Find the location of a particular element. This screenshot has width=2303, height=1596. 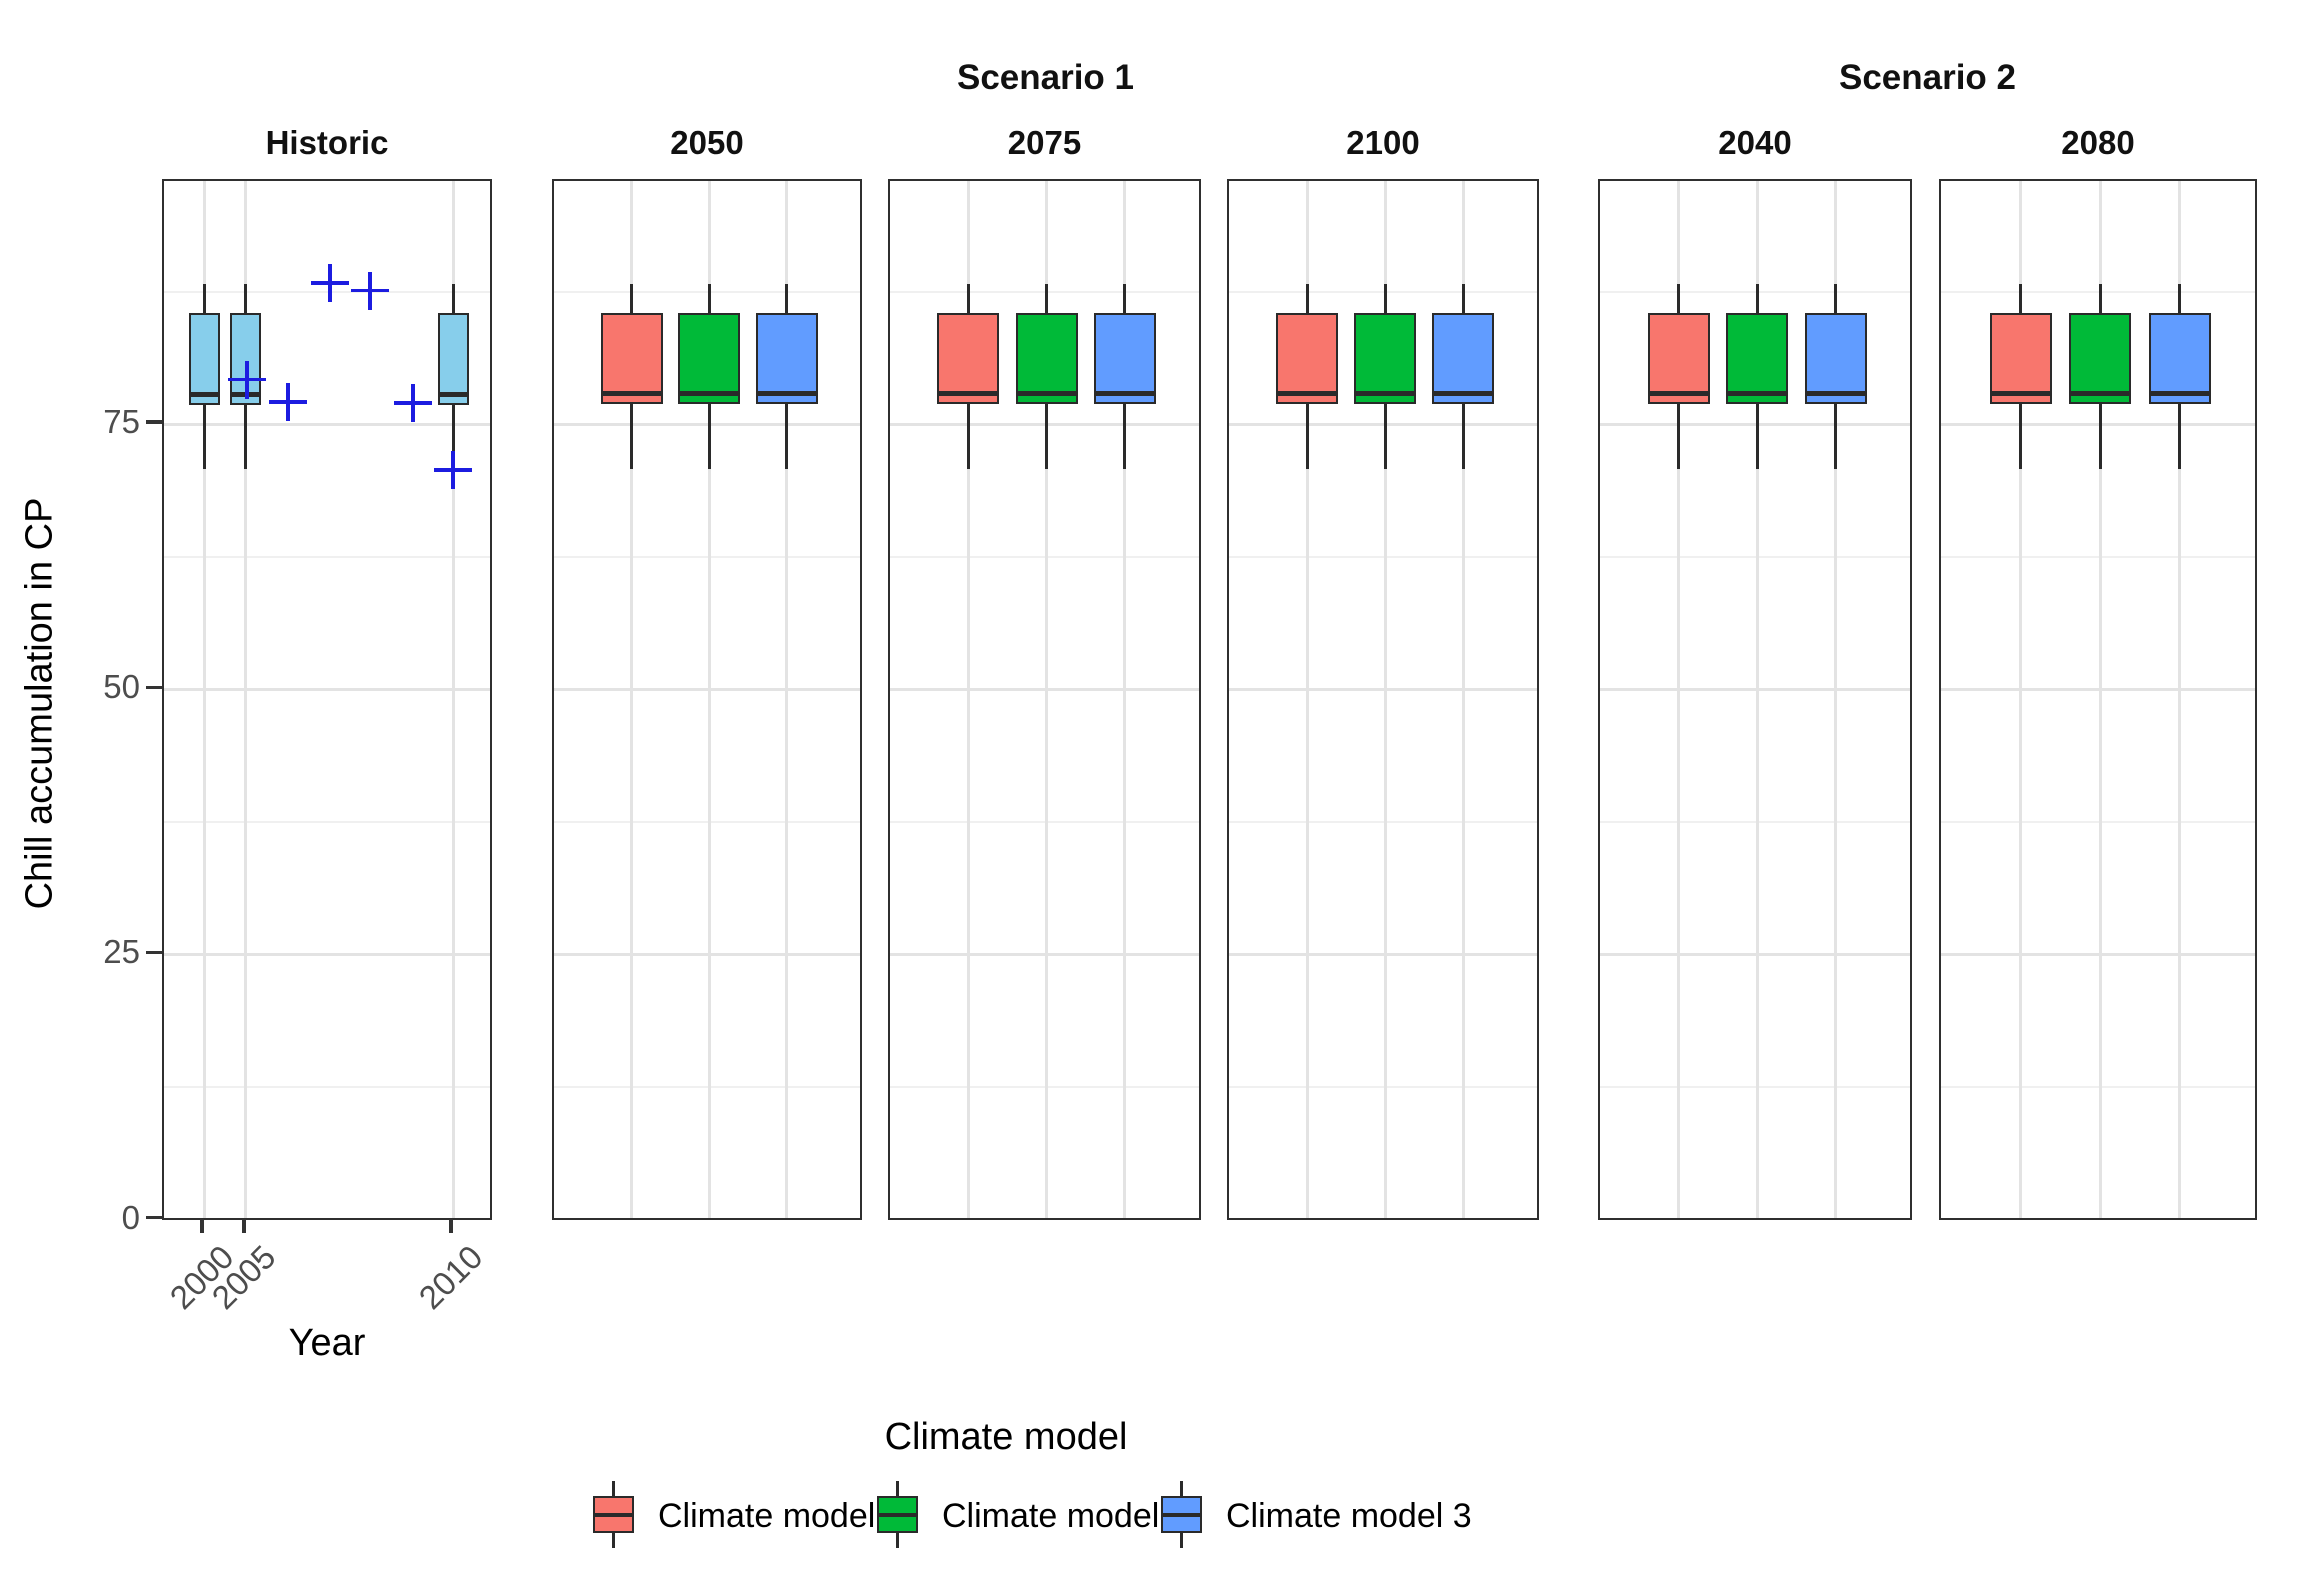

x-tick-label-2010: 2010 is located at coordinates (450, 1277).